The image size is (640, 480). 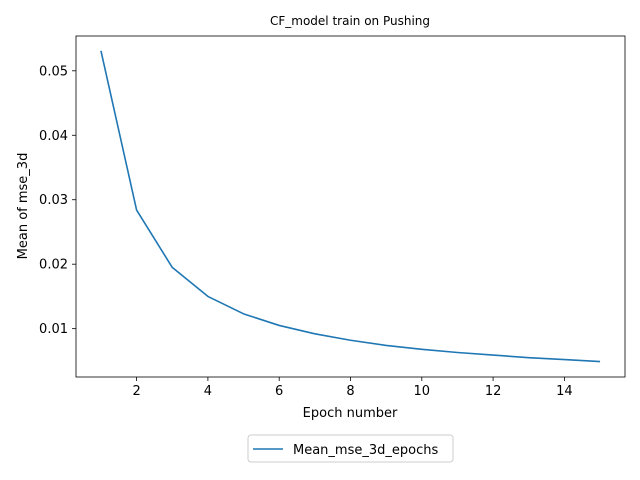 I want to click on y-tick-label: 0.03, so click(x=53, y=200).